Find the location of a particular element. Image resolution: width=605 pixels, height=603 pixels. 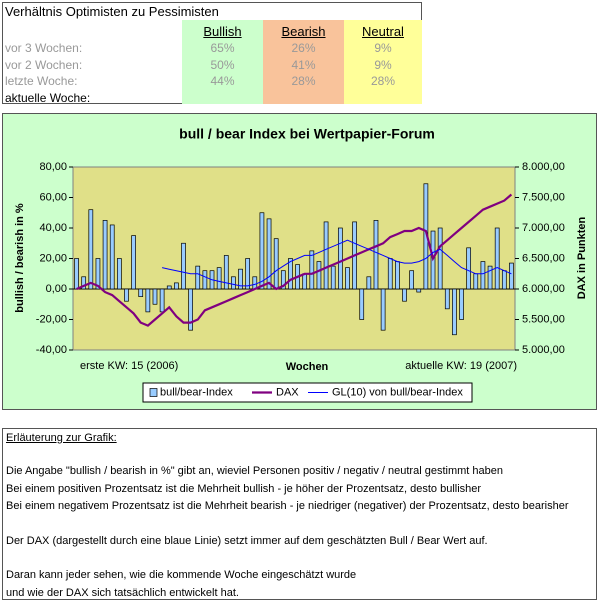

legend-box is located at coordinates (307, 392).